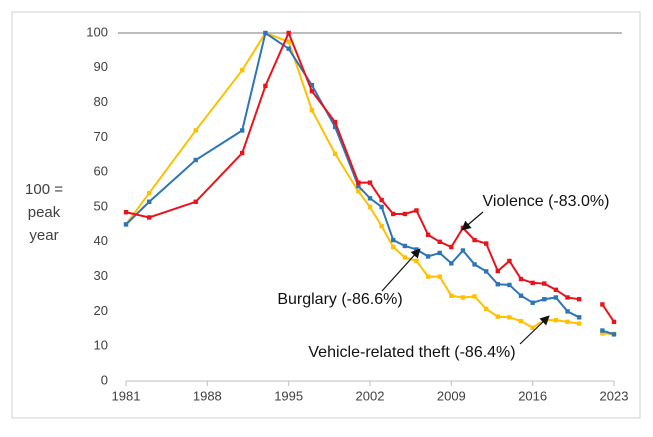 Image resolution: width=653 pixels, height=437 pixels. Describe the element at coordinates (207, 395) in the screenshot. I see `x-tick-label: 1988` at that location.